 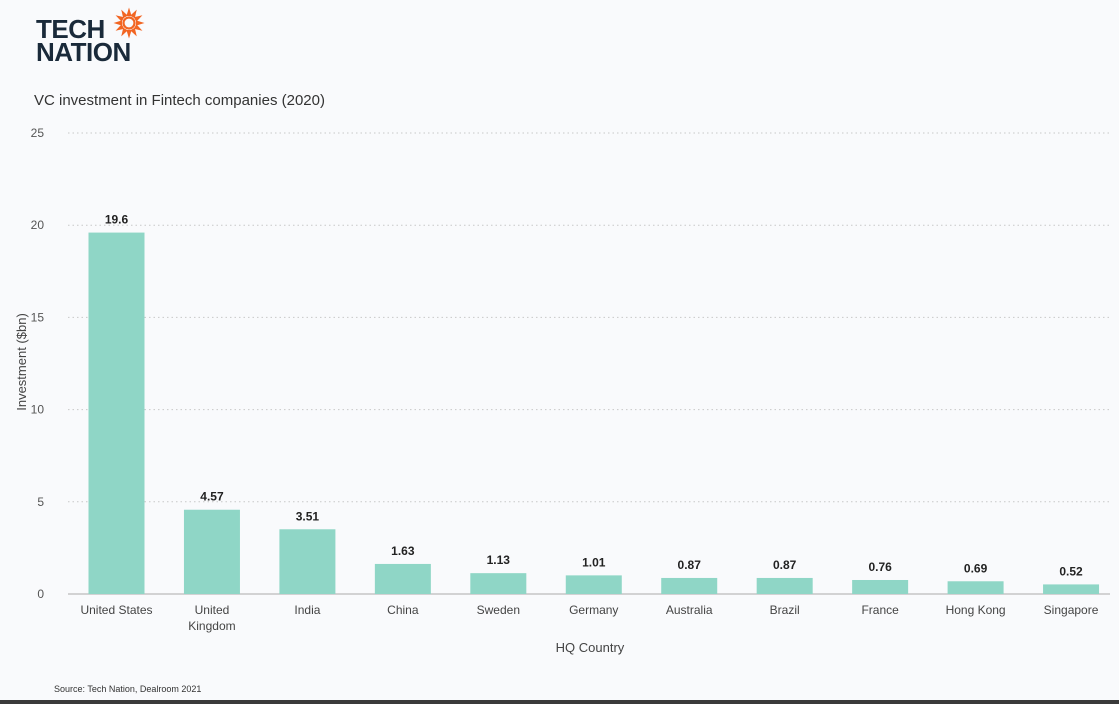 I want to click on data-label: 1.13, so click(x=499, y=560).